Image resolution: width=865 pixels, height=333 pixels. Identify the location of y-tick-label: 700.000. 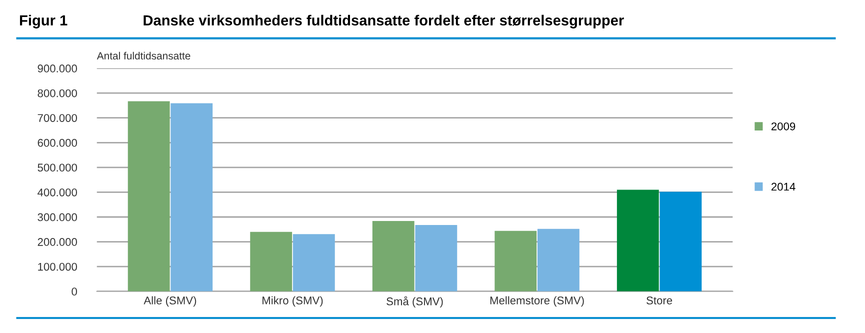
(58, 118).